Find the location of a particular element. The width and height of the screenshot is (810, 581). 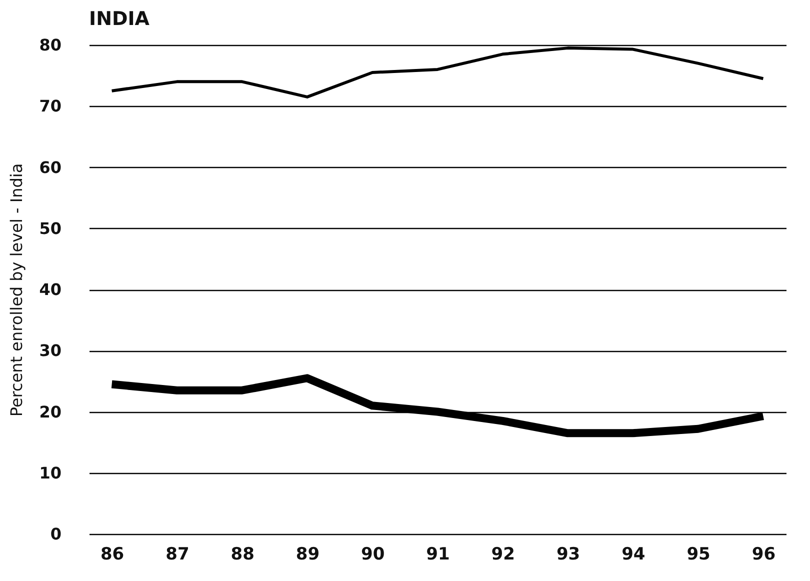

x-tick-label: 91 is located at coordinates (438, 554).